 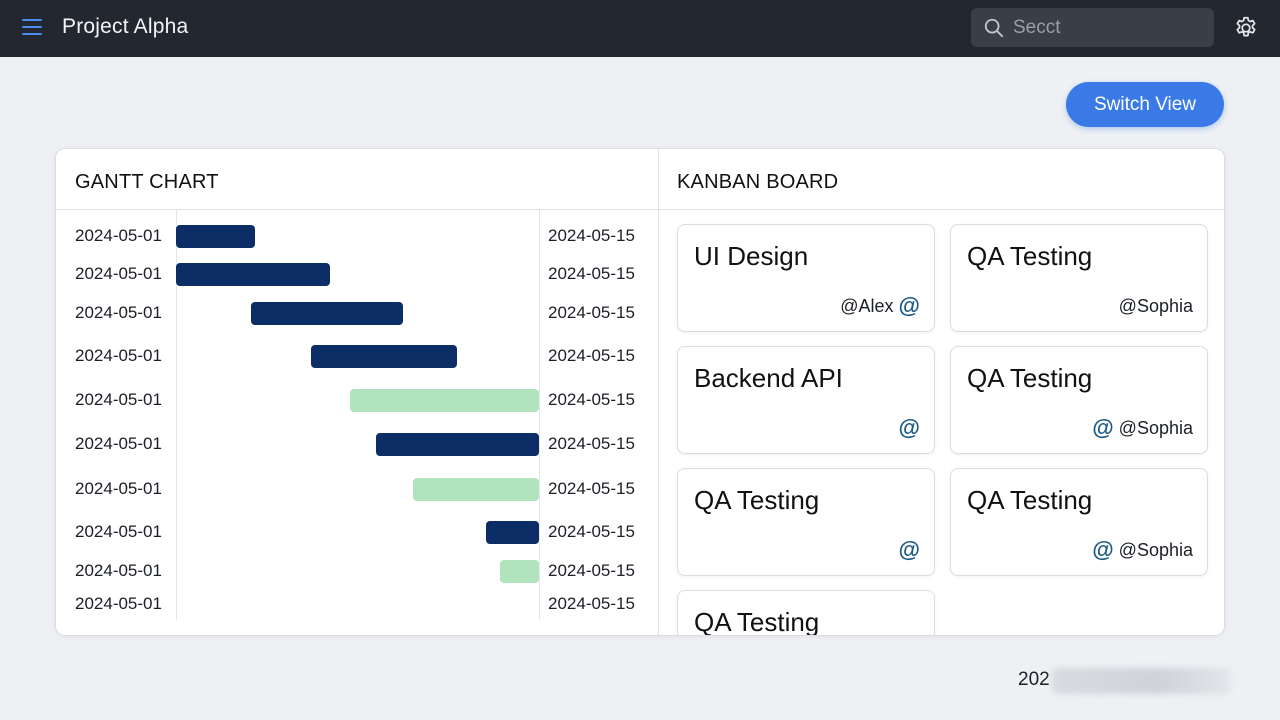 I want to click on gantt-start-gridline, so click(x=176, y=415).